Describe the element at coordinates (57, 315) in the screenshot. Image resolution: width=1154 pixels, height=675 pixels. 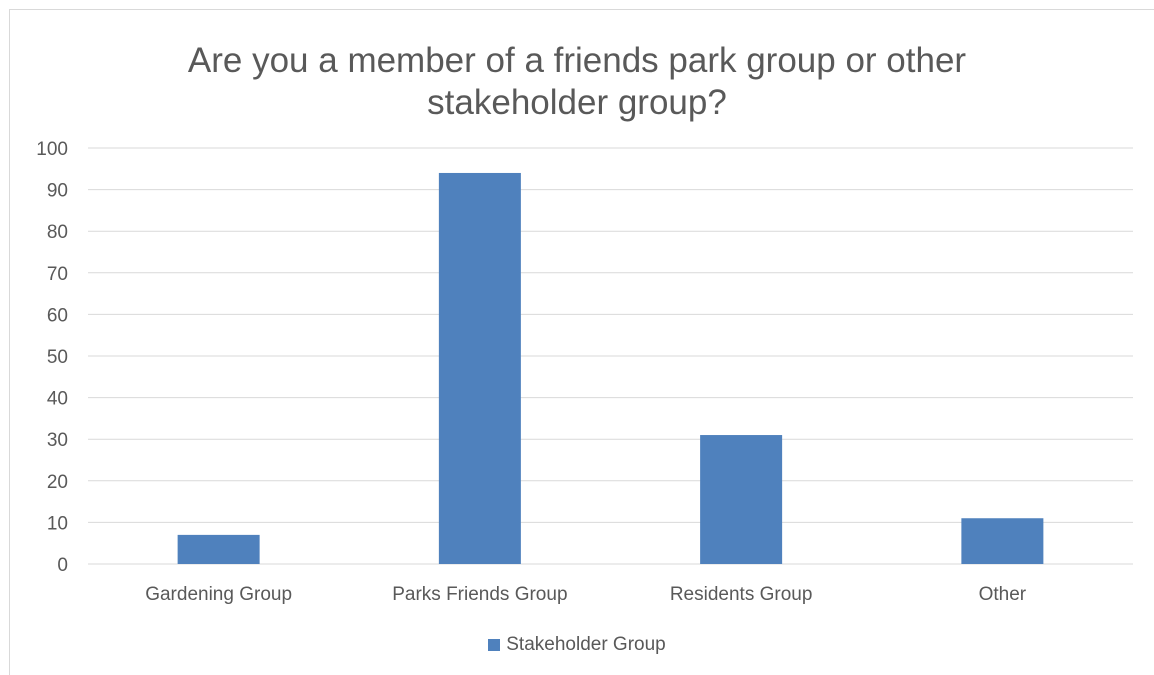
I see `y-tick-label: 60` at that location.